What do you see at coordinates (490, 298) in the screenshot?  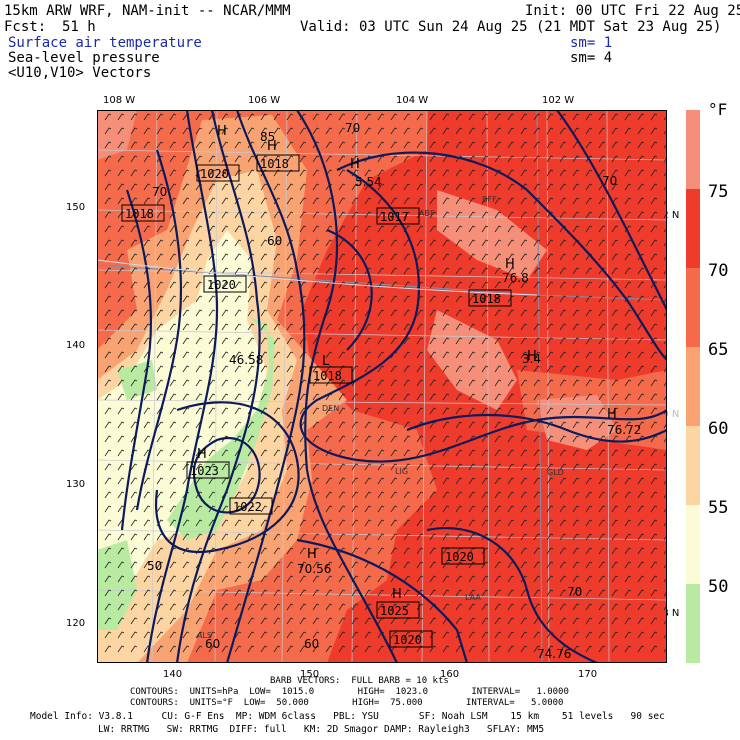 I see `isobar-label: 1018` at bounding box center [490, 298].